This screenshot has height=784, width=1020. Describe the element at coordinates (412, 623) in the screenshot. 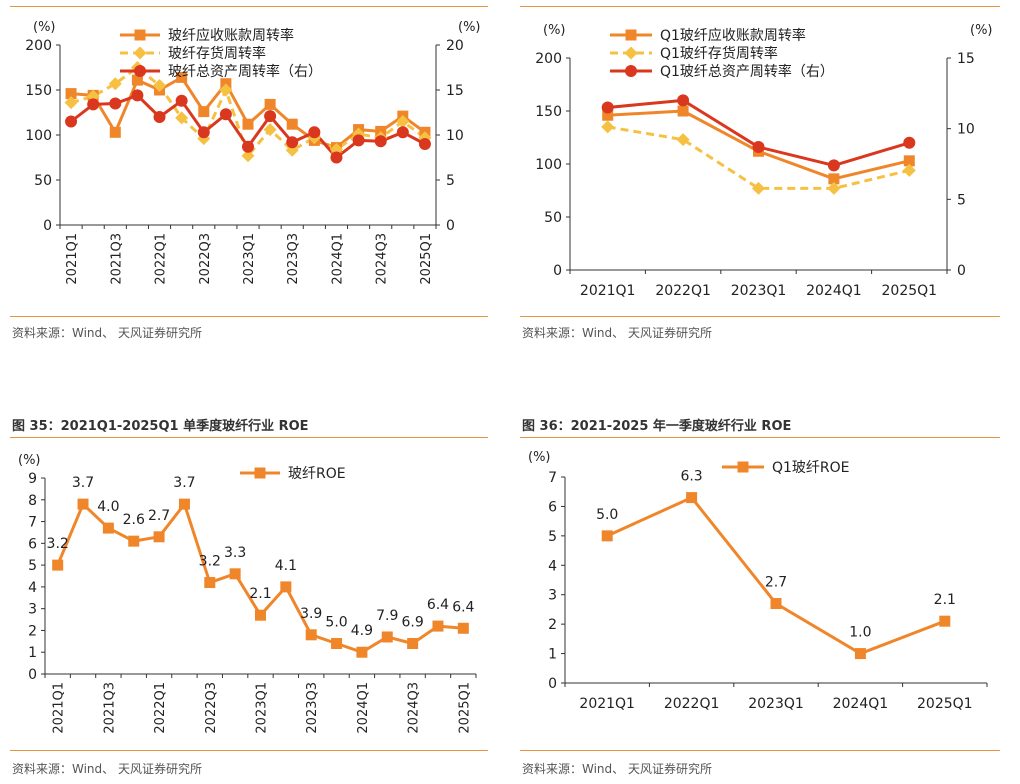

I see `data-label: 6.9` at that location.